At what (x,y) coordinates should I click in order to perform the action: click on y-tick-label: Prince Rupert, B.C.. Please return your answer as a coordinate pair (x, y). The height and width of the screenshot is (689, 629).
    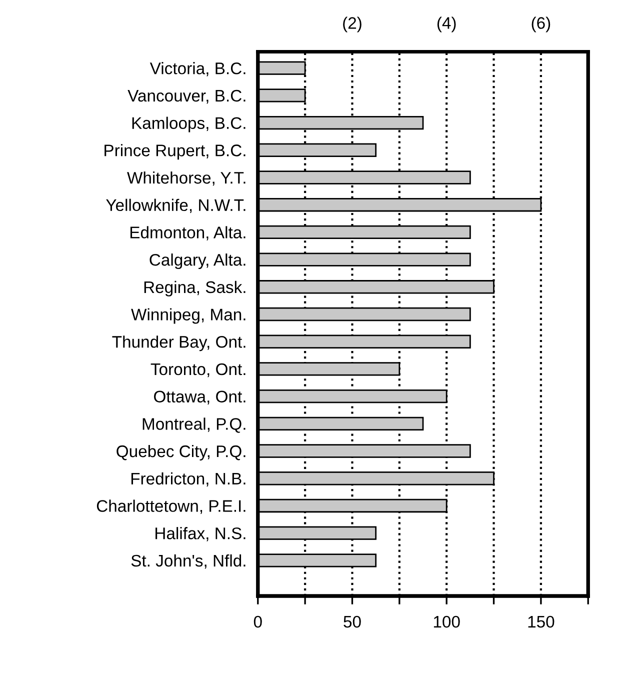
    Looking at the image, I should click on (175, 152).